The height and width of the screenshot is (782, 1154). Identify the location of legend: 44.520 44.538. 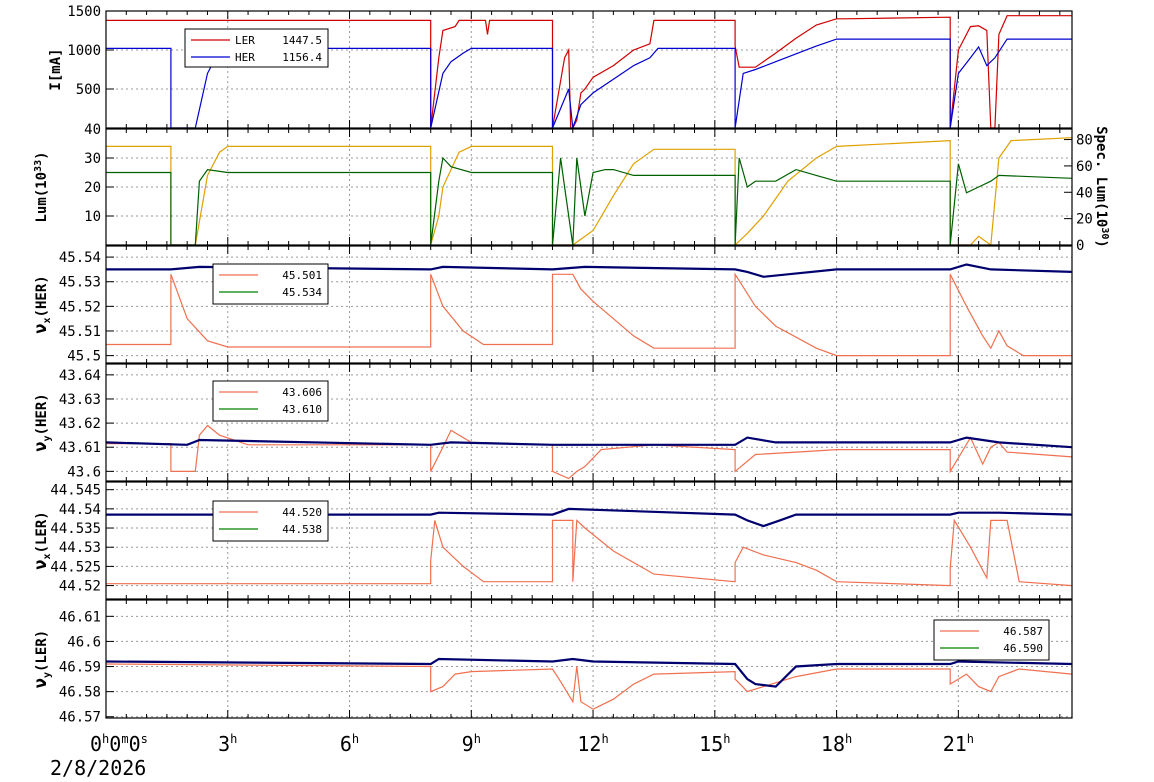
(270, 521).